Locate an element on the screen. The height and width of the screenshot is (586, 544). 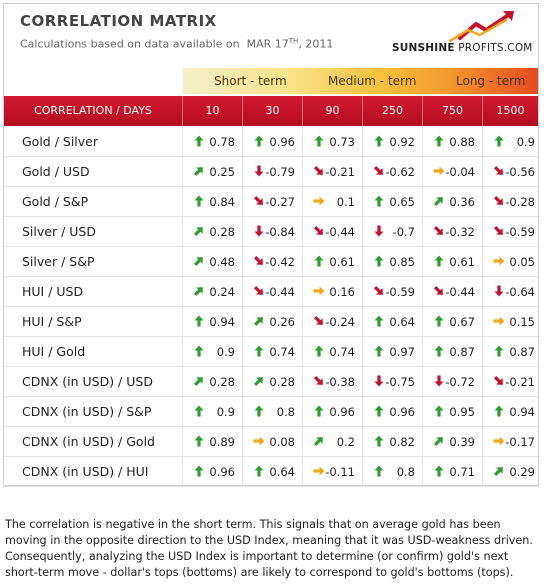
row-label: CDNX (in USD) / Gold is located at coordinates (88, 441).